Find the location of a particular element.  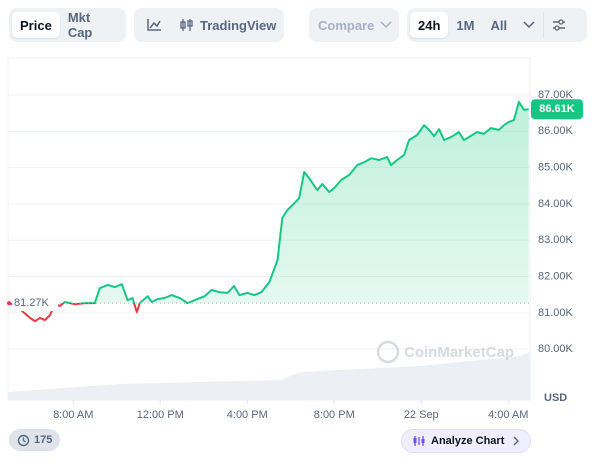

settings-icon is located at coordinates (559, 25).